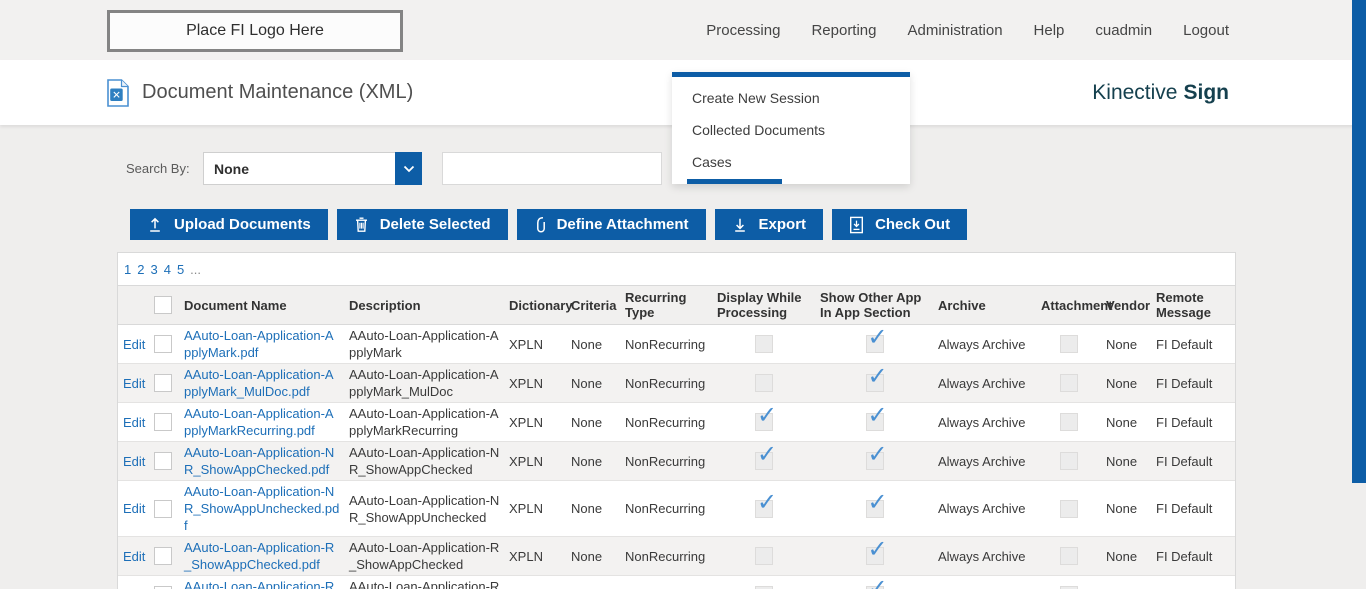  What do you see at coordinates (1184, 556) in the screenshot?
I see `remote-message-cell: FI Default` at bounding box center [1184, 556].